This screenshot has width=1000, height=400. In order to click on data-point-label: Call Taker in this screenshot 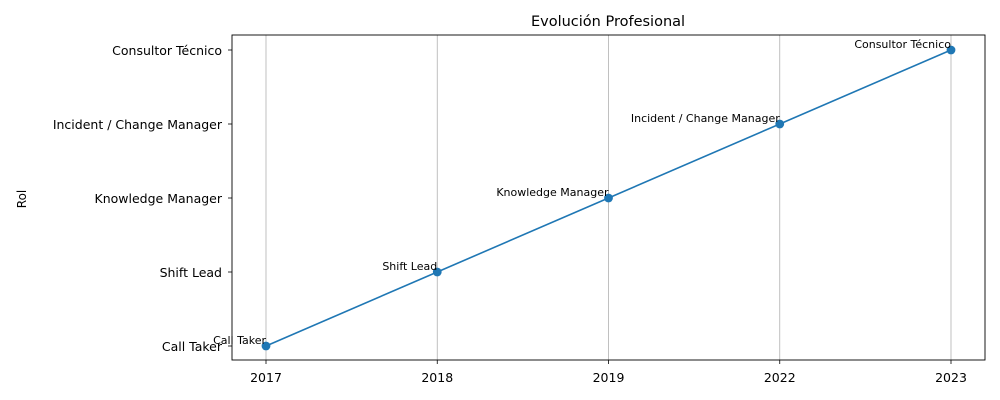, I will do `click(239, 340)`.